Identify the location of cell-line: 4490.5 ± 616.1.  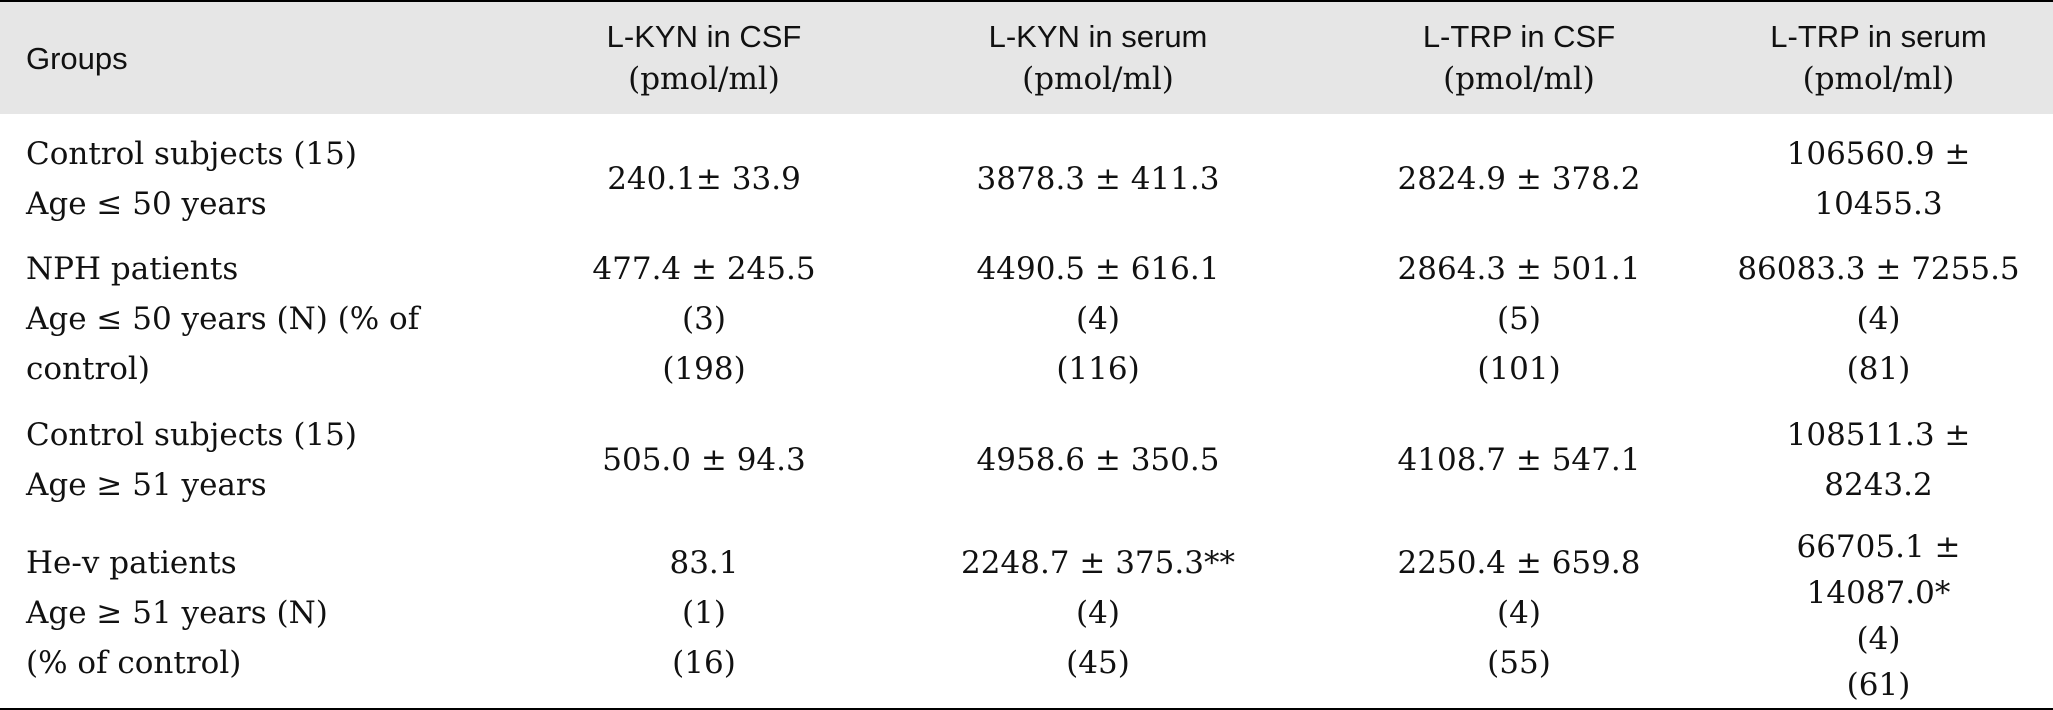
(1098, 269).